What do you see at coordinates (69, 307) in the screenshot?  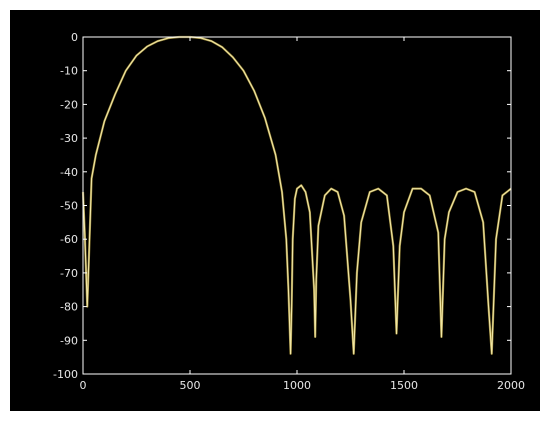 I see `y-tick-label: -80` at bounding box center [69, 307].